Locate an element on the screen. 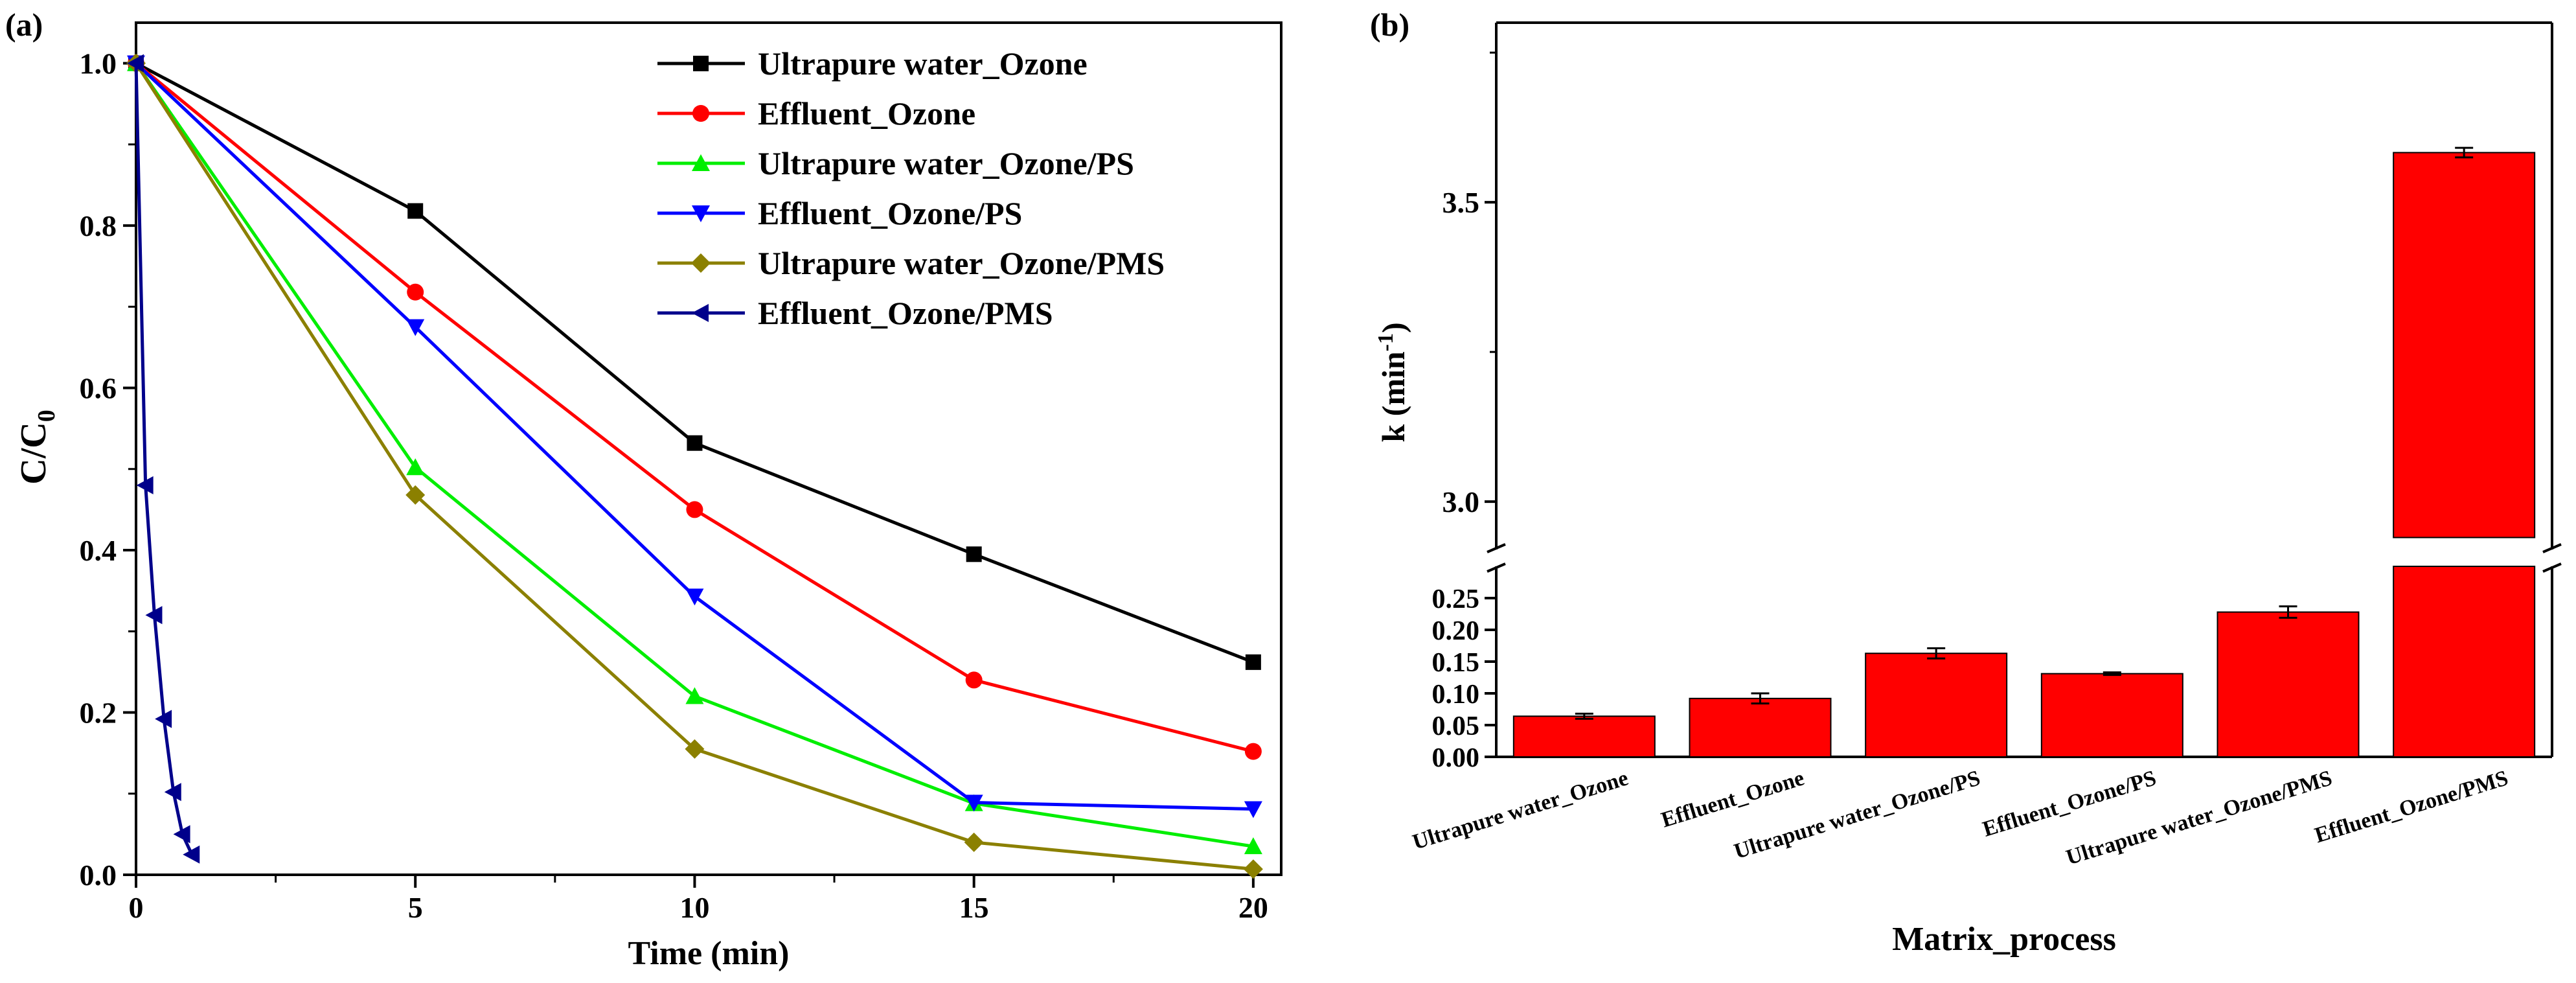  panel-a-legend-label: Ultrapure water_Ozone/PMS is located at coordinates (961, 263).